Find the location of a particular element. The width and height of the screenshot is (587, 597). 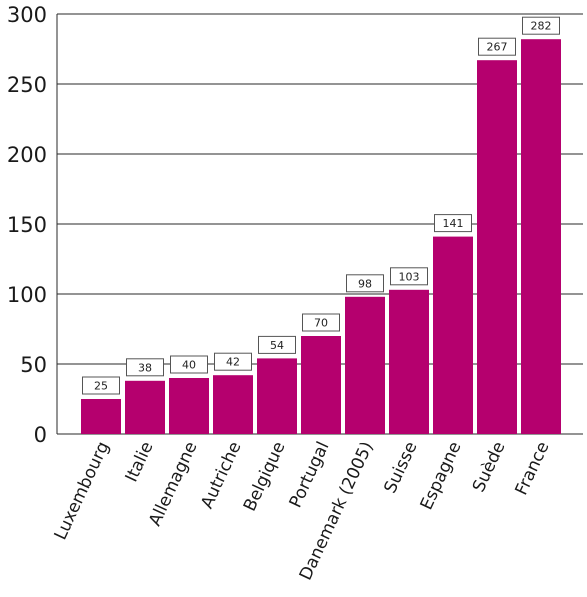

x-tick-label: Luxembourg is located at coordinates (82, 491).